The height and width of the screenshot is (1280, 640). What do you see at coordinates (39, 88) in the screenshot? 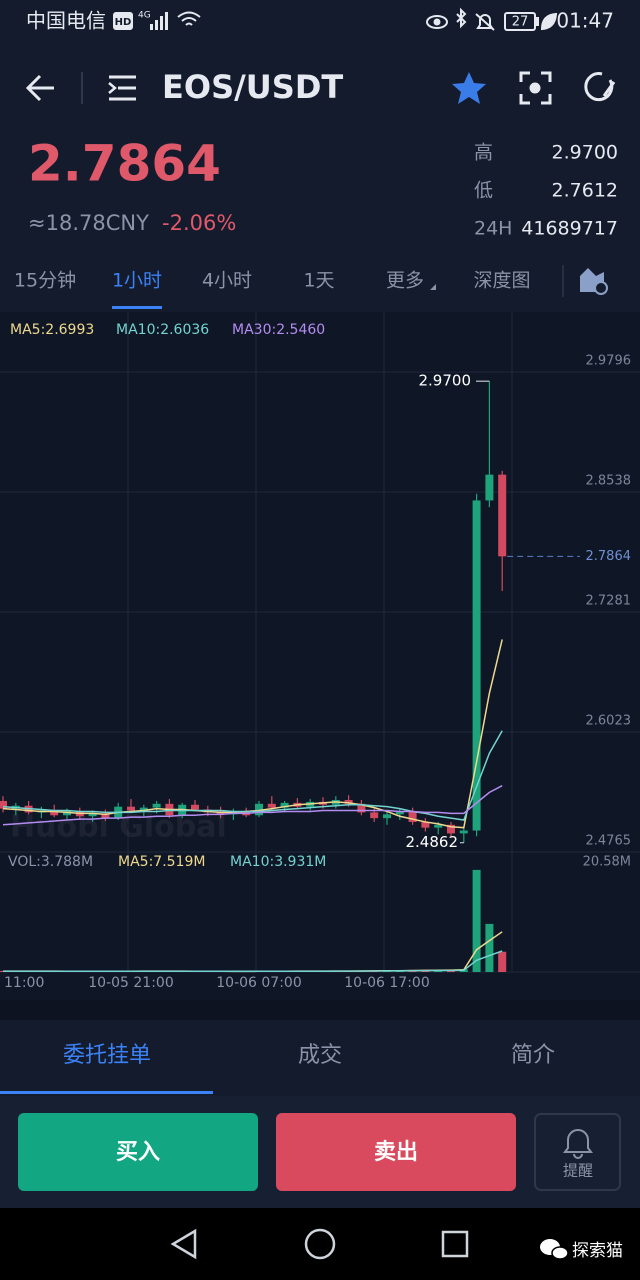
I see `back-button` at bounding box center [39, 88].